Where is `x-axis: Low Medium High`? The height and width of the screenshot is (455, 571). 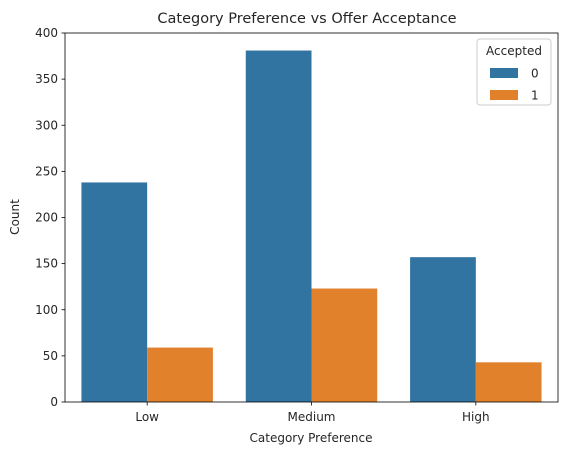 x-axis: Low Medium High is located at coordinates (312, 413).